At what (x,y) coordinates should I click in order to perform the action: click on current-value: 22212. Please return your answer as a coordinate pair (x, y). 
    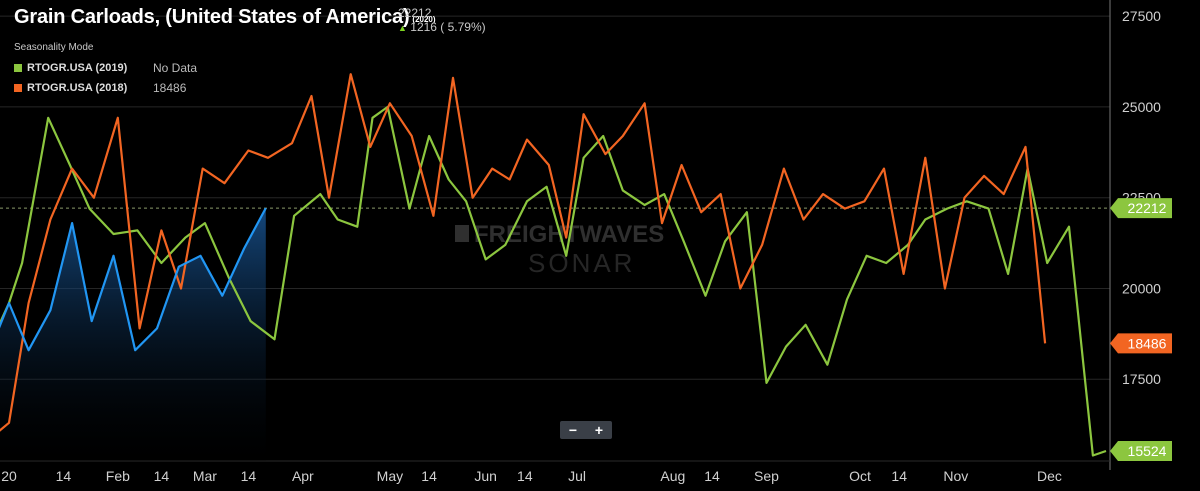
    Looking at the image, I should click on (415, 13).